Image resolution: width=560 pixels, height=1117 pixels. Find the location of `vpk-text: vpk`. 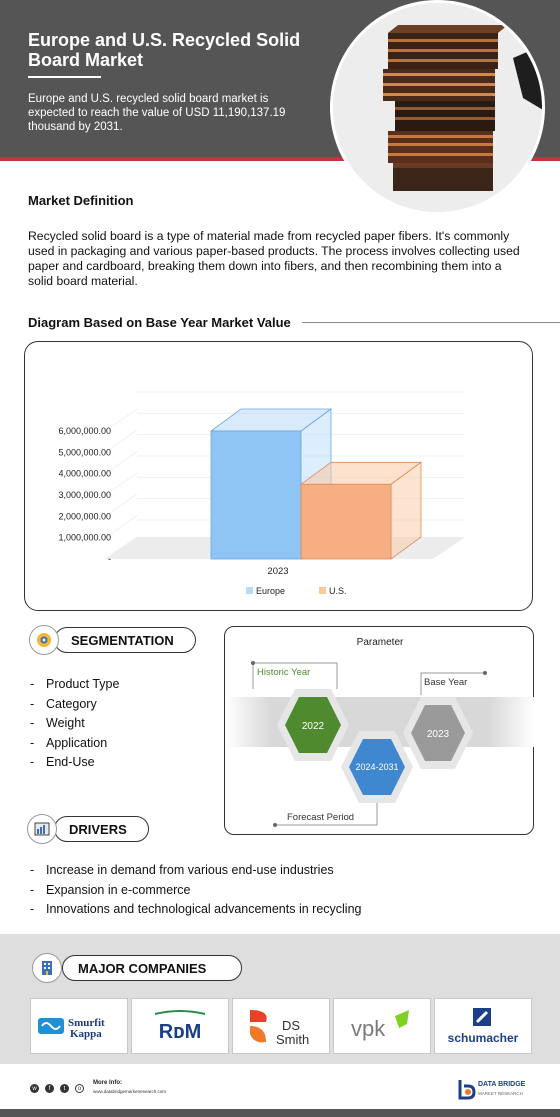

vpk-text: vpk is located at coordinates (368, 1028).